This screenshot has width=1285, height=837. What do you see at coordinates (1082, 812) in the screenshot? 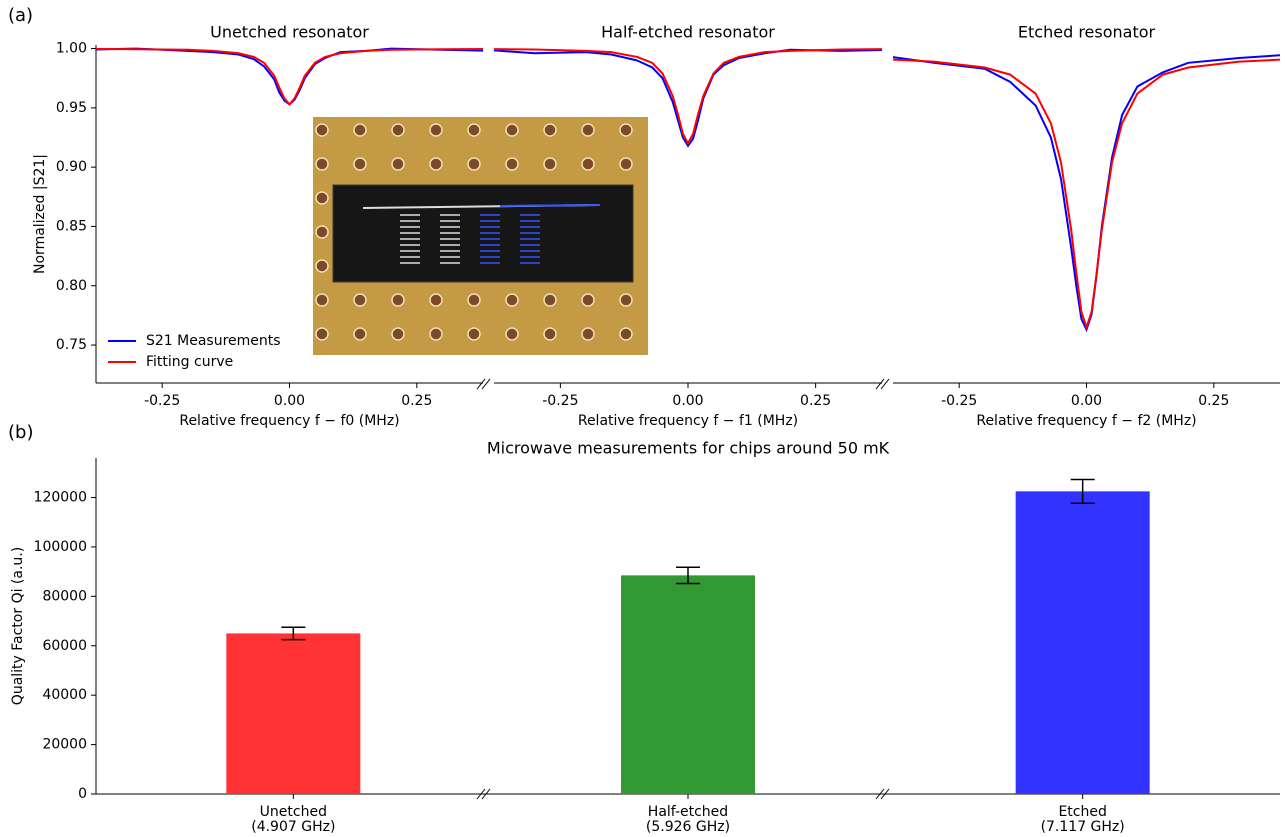
I see `x-tick-label: Etched` at bounding box center [1082, 812].